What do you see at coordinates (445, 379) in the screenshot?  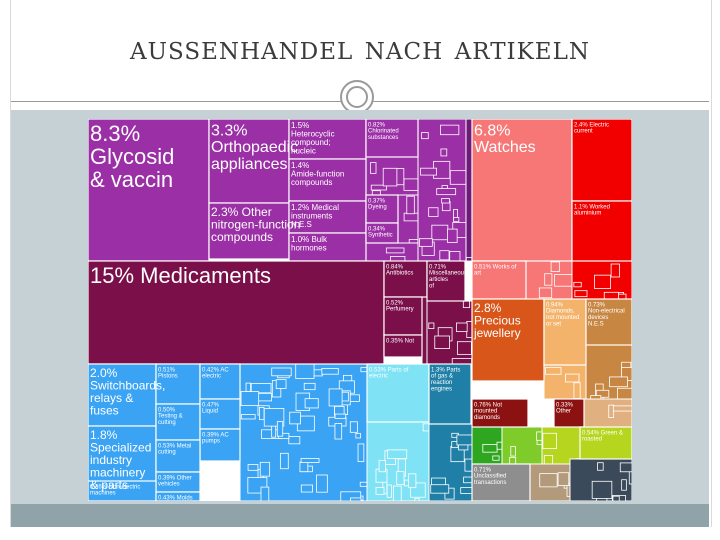 I see `treemap-tile-label: 1.3% Parts of gas & reaction engines` at bounding box center [445, 379].